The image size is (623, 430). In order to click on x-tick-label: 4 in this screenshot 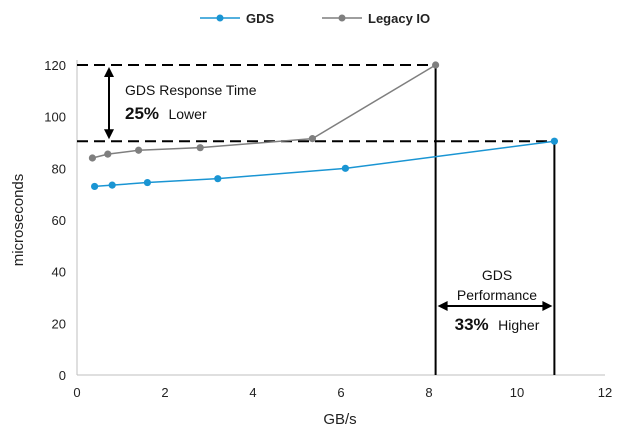, I will do `click(252, 392)`.